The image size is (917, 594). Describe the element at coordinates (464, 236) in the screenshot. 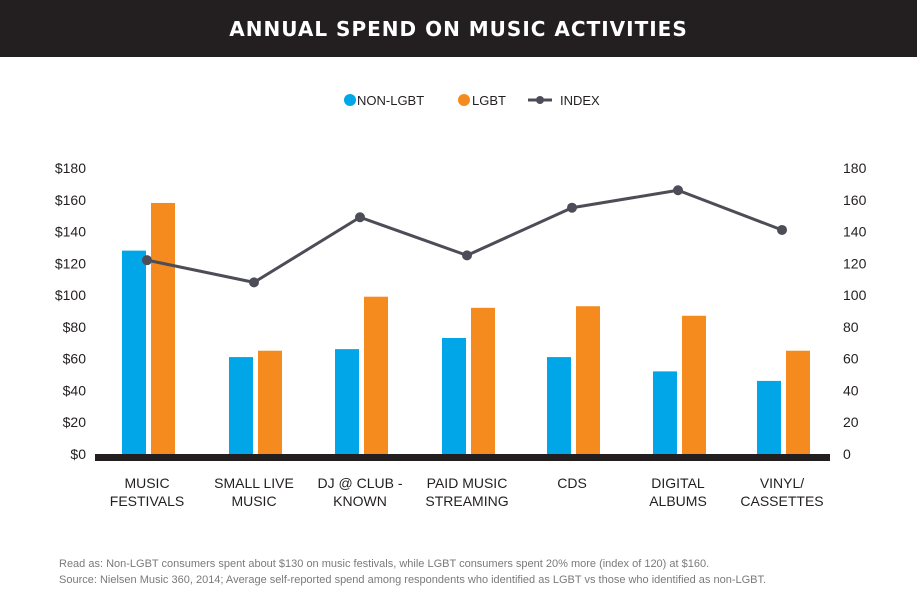

I see `index-line` at that location.